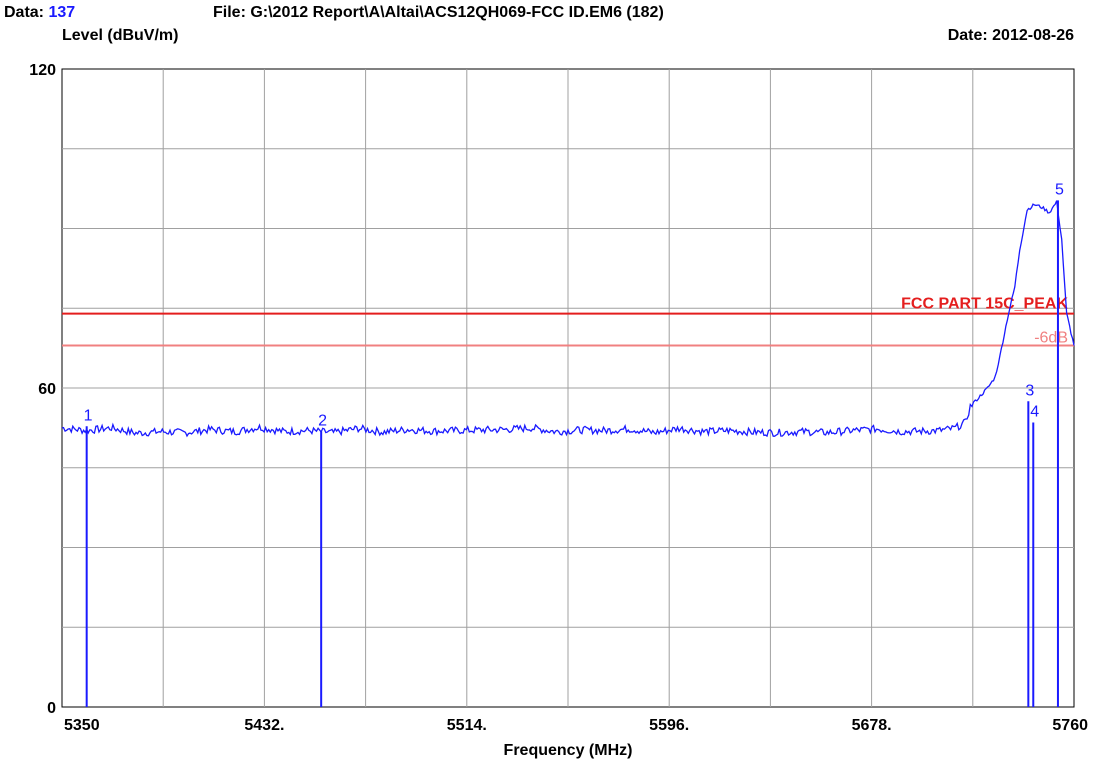 This screenshot has height=765, width=1096. I want to click on x-tick-label: 5514., so click(467, 725).